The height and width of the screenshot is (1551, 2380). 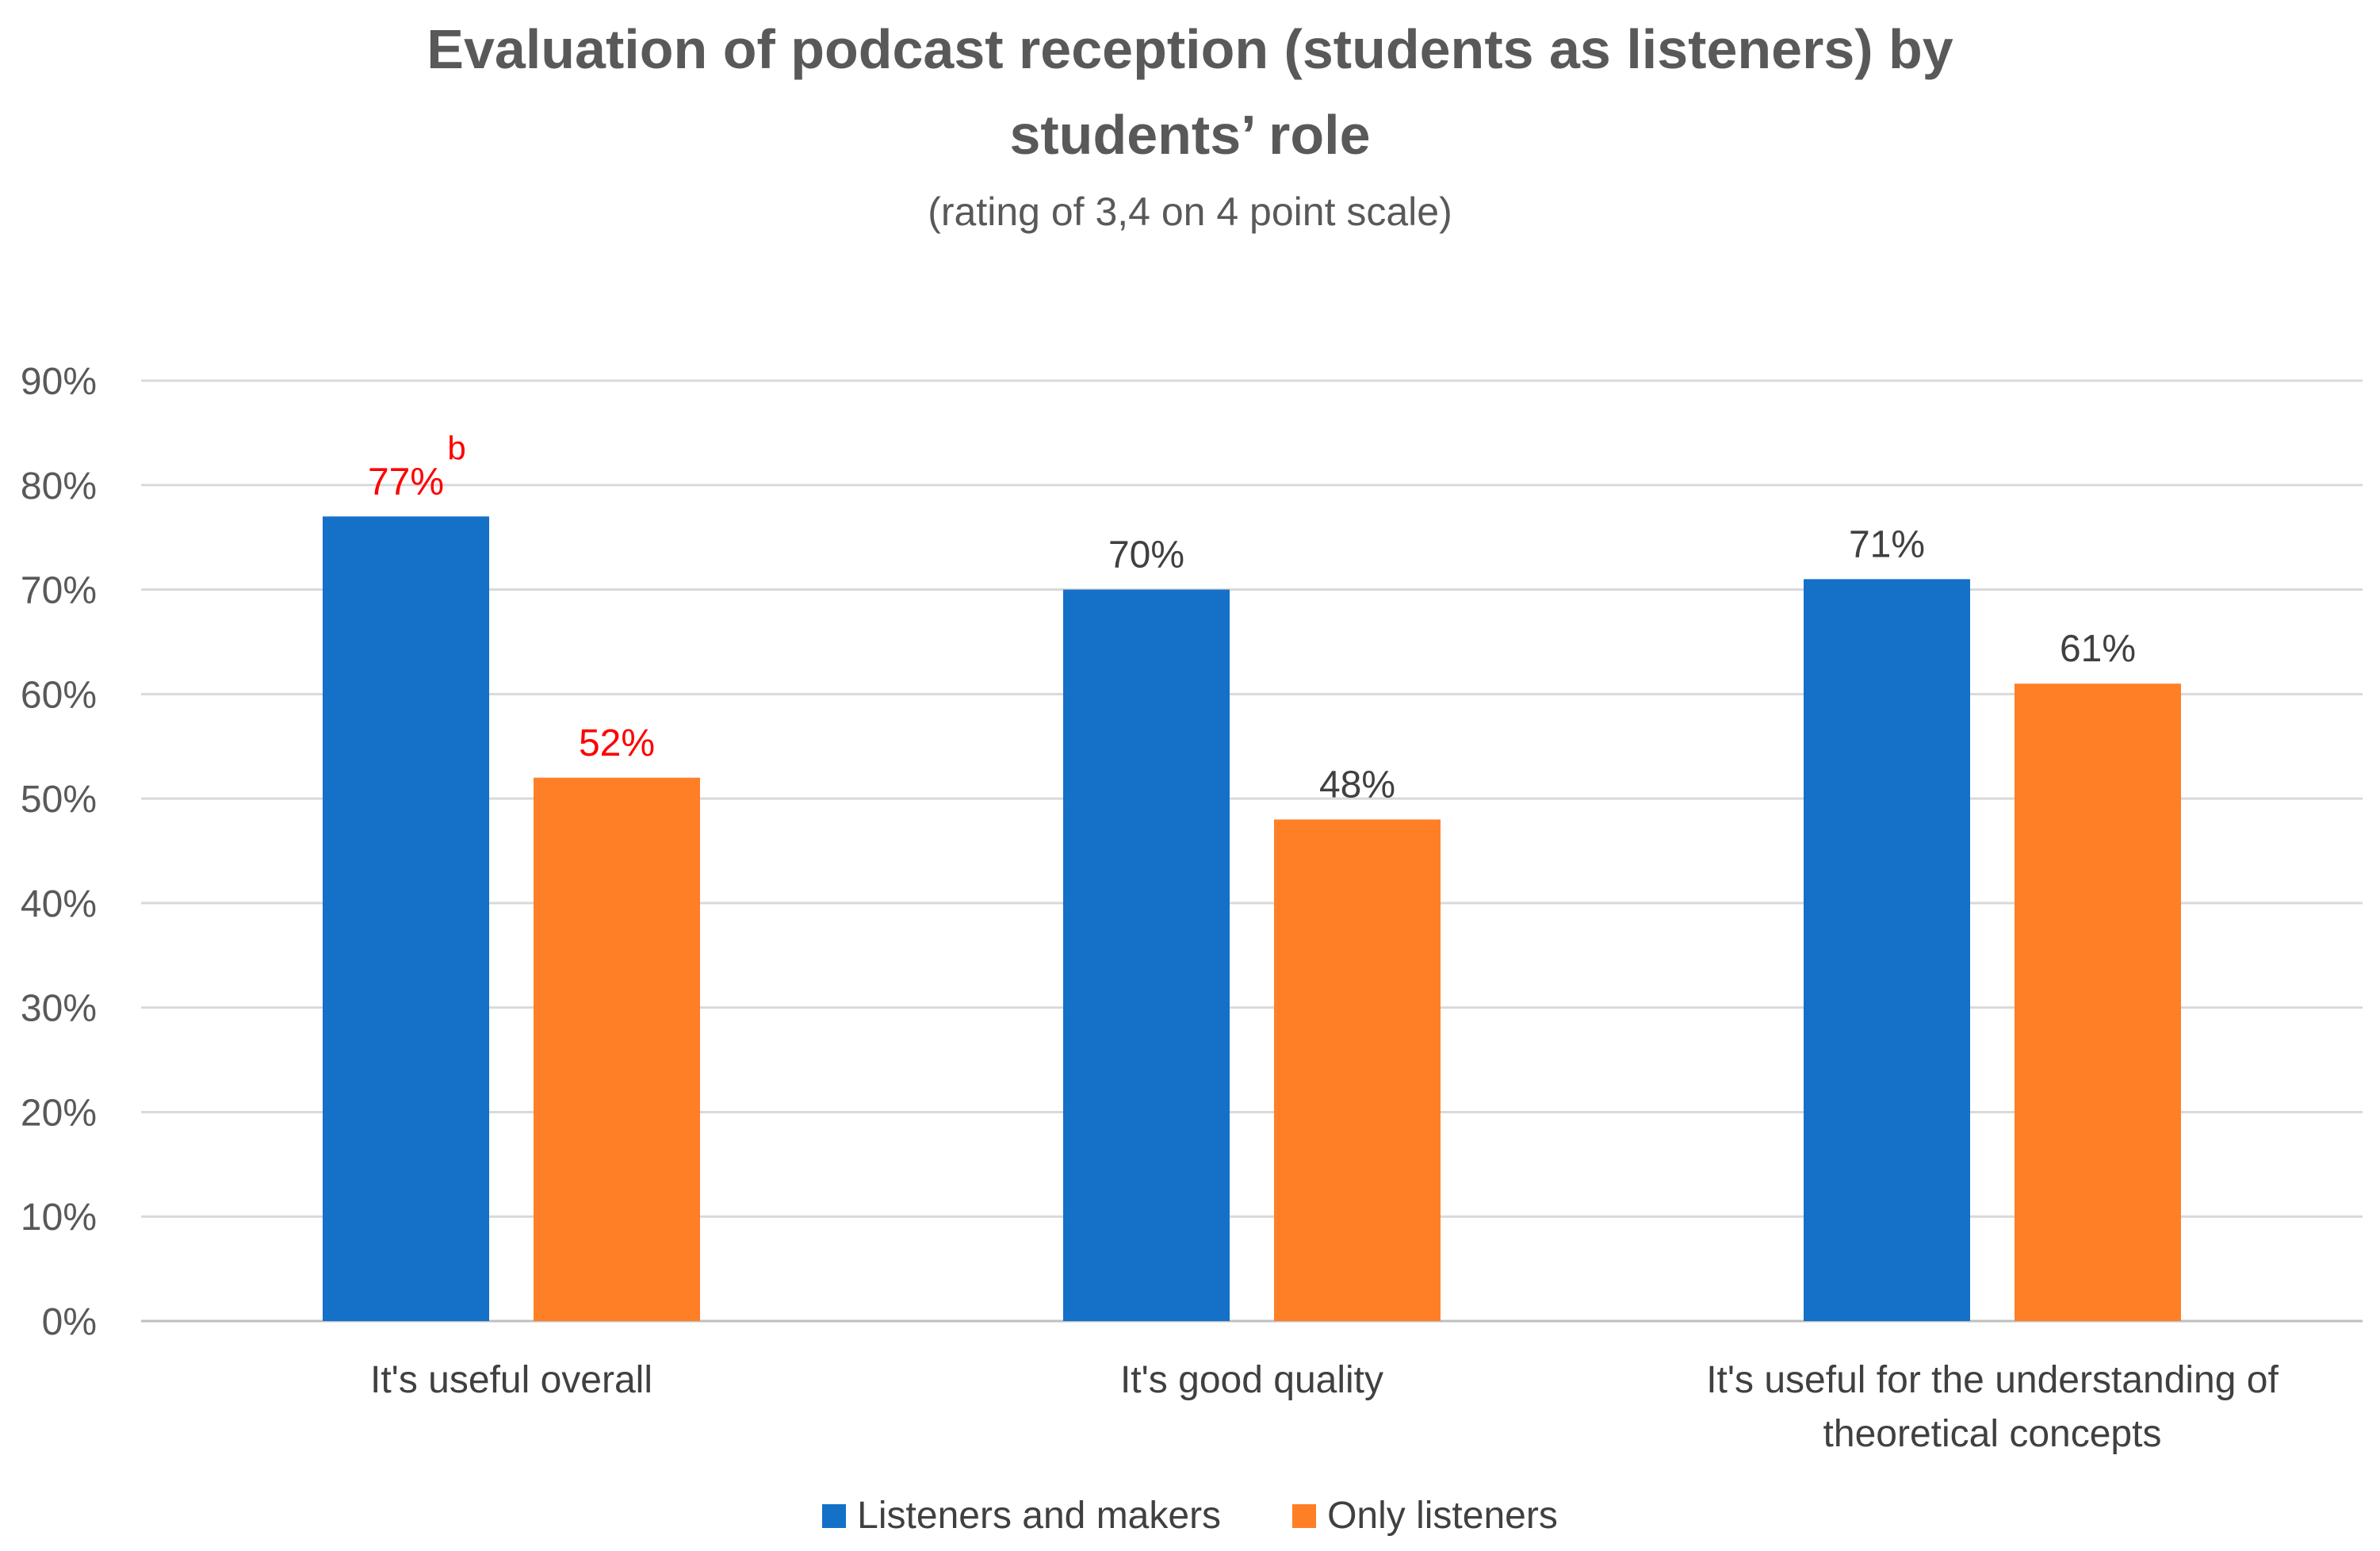 What do you see at coordinates (1039, 1516) in the screenshot?
I see `legend-label-listeners-and-makers: Listeners and makers` at bounding box center [1039, 1516].